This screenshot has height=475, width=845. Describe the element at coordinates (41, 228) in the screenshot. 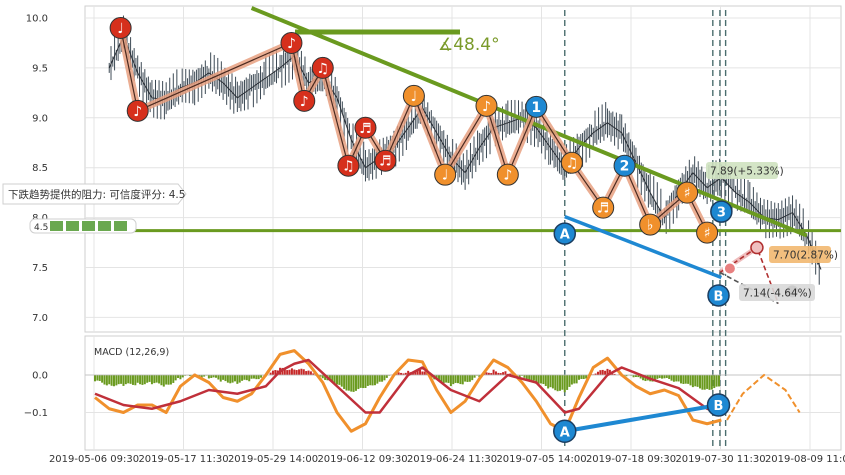

I see `support-badge-score: 4.5` at that location.